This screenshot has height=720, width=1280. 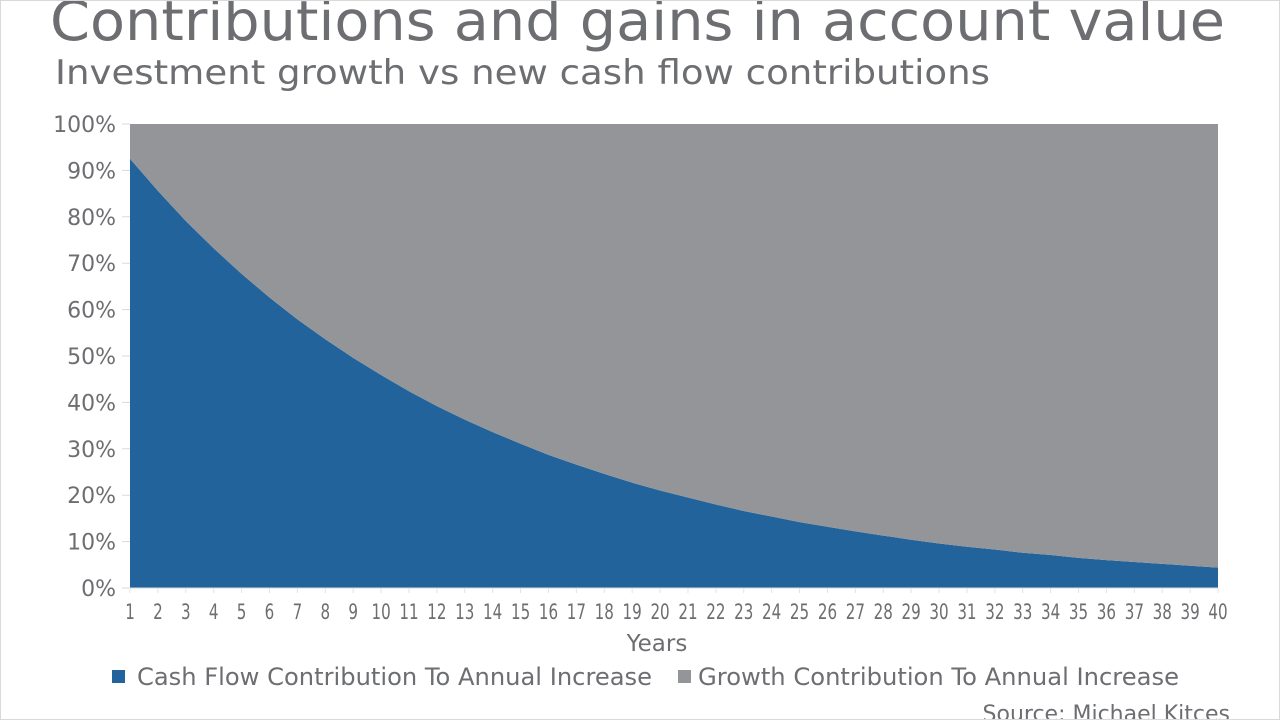 What do you see at coordinates (91, 450) in the screenshot?
I see `y-tick-label: 30%` at bounding box center [91, 450].